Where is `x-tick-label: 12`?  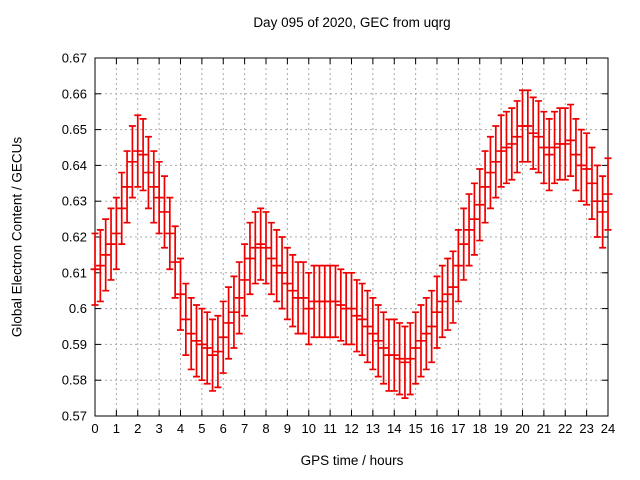 x-tick-label: 12 is located at coordinates (351, 428).